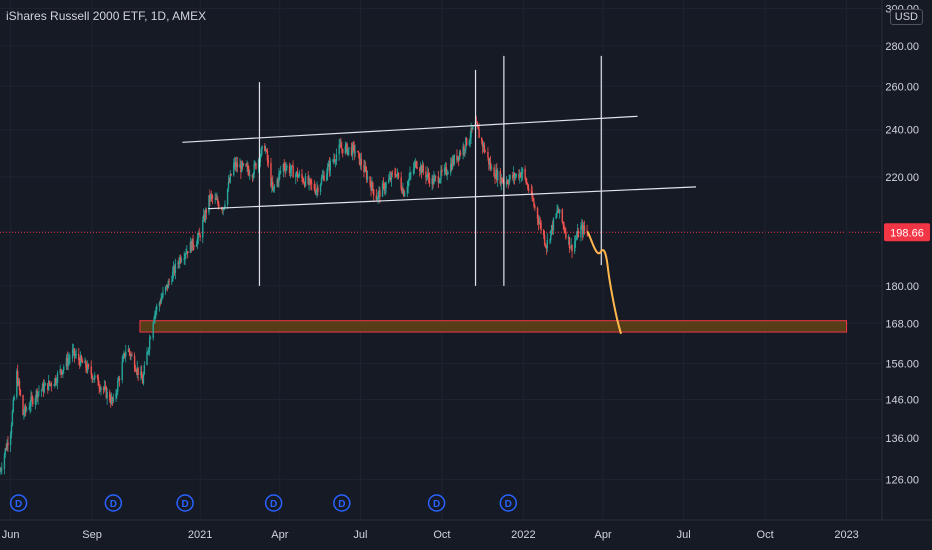 The width and height of the screenshot is (932, 550). I want to click on channel-lower-line, so click(452, 198).